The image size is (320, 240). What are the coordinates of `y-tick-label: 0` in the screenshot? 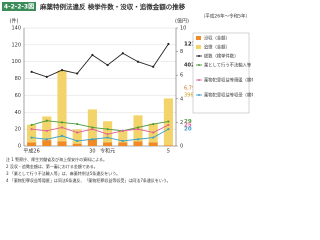 It's located at (19, 147).